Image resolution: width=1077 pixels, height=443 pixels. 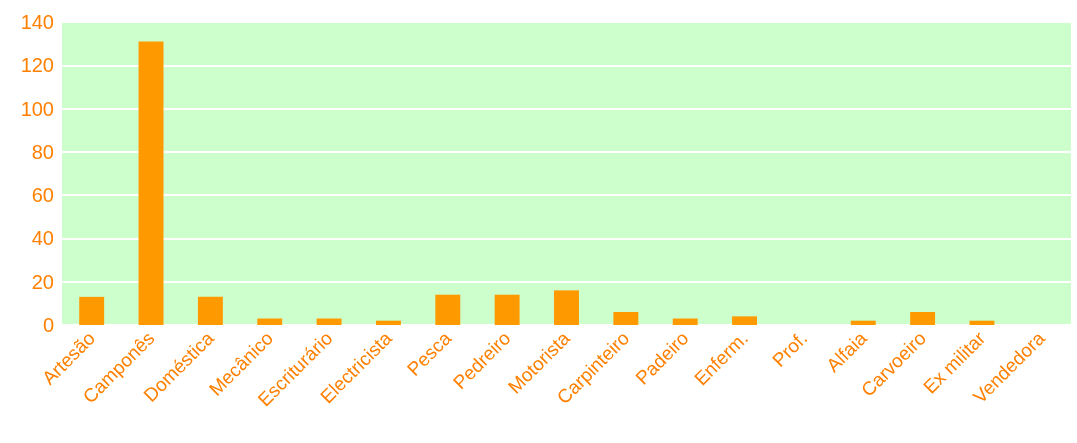 I want to click on y-tick-label: 60, so click(x=42, y=195).